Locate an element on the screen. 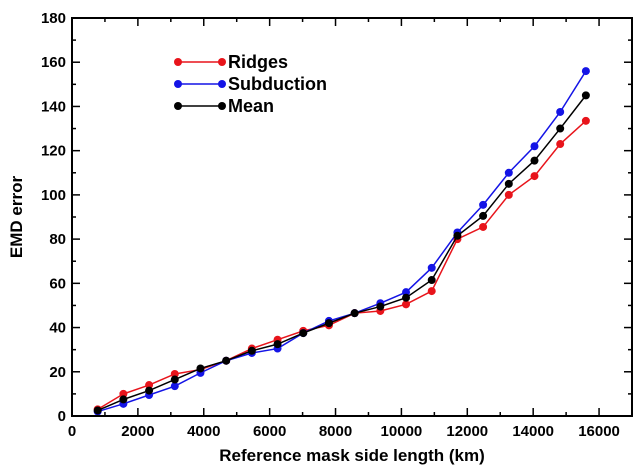 The height and width of the screenshot is (466, 641). x-tick-label: 8000 is located at coordinates (335, 431).